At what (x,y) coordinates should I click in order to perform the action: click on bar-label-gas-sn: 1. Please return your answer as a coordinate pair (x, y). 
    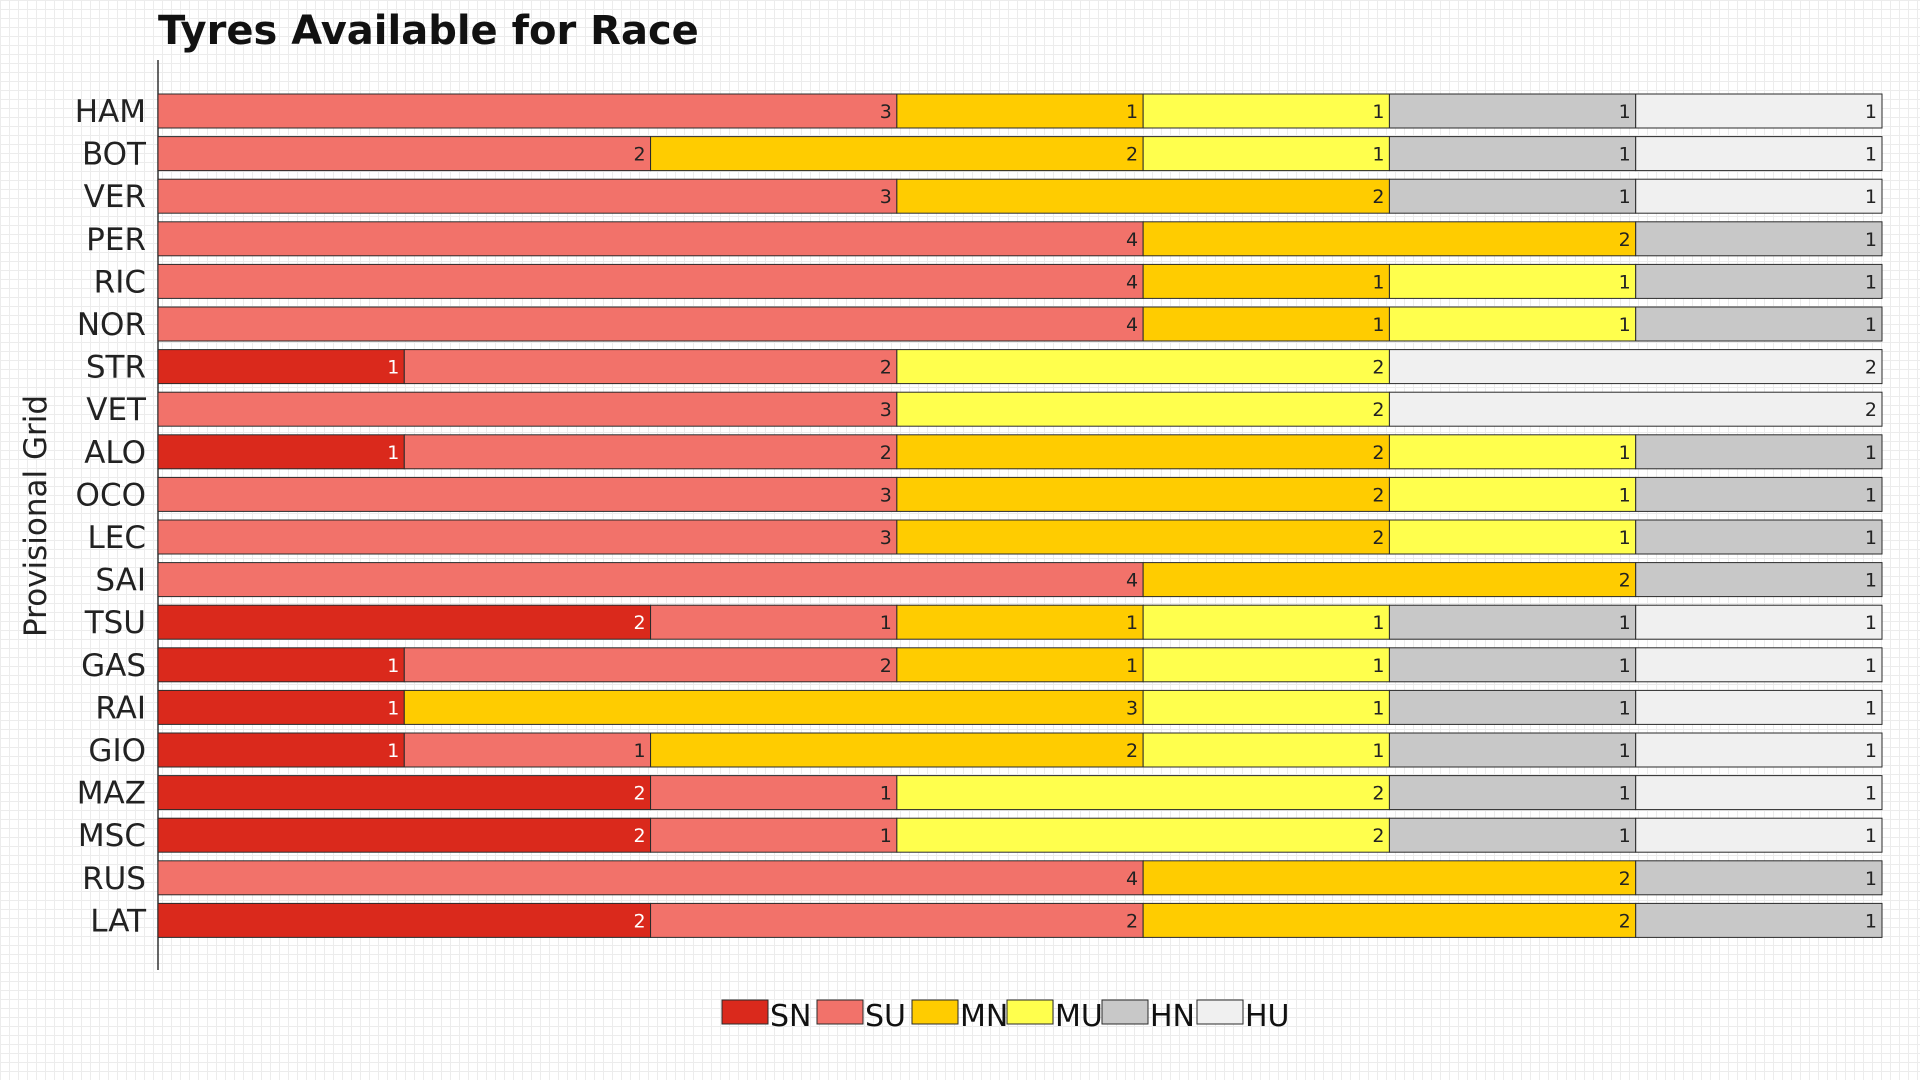
    Looking at the image, I should click on (393, 666).